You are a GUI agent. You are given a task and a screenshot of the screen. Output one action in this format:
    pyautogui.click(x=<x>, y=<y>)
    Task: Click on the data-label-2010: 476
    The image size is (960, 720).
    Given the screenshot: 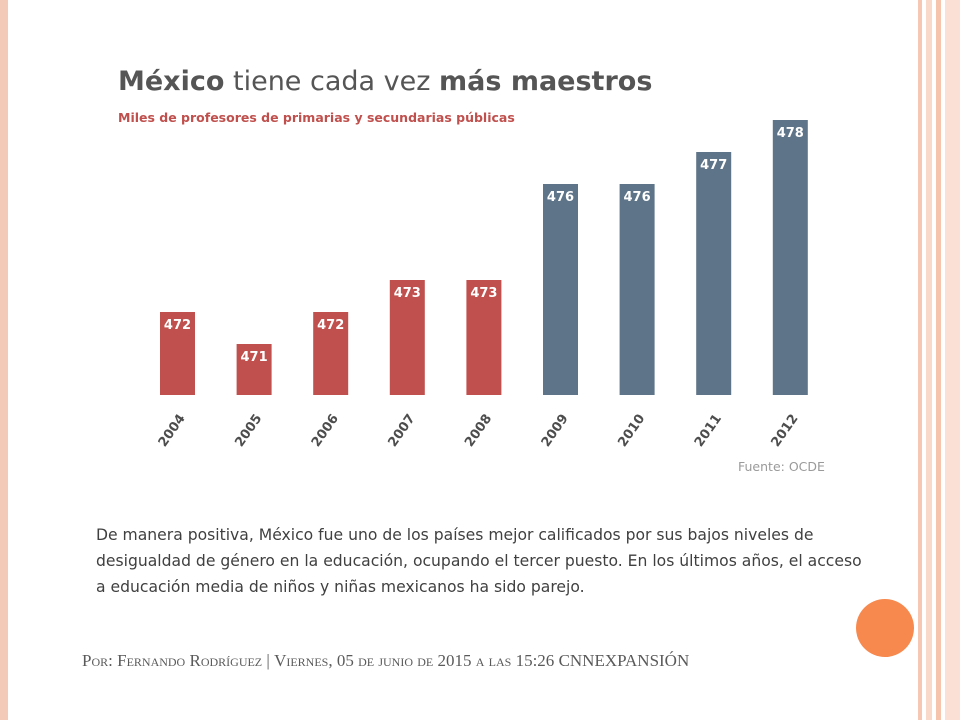 What is the action you would take?
    pyautogui.click(x=637, y=197)
    